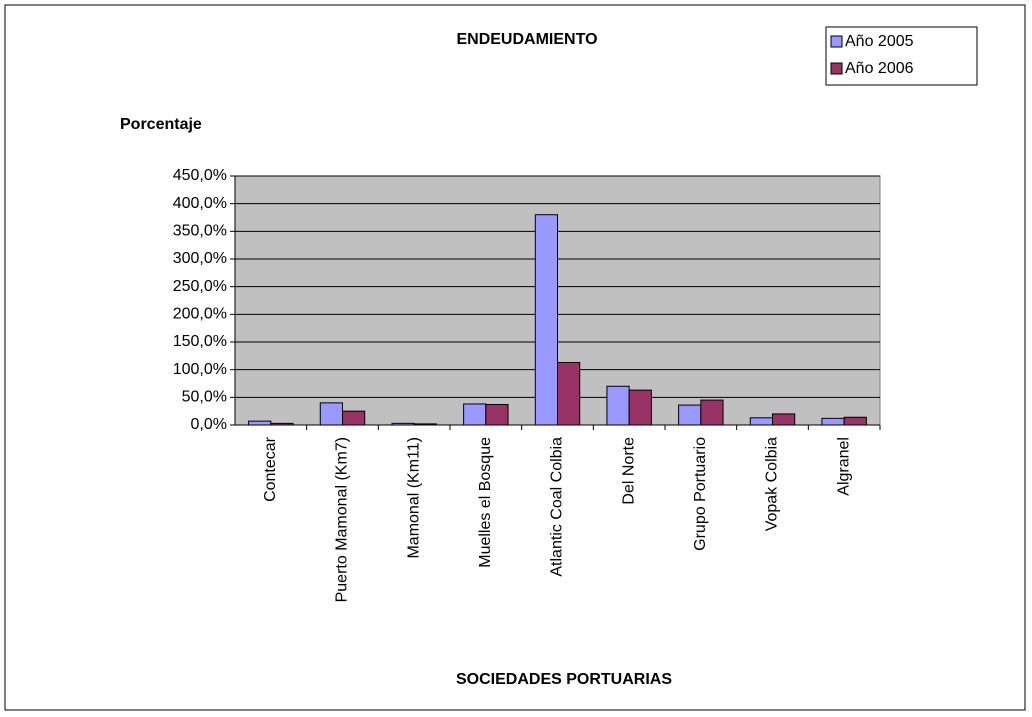 The image size is (1032, 717). I want to click on y-axis-title: Porcentaje, so click(161, 124).